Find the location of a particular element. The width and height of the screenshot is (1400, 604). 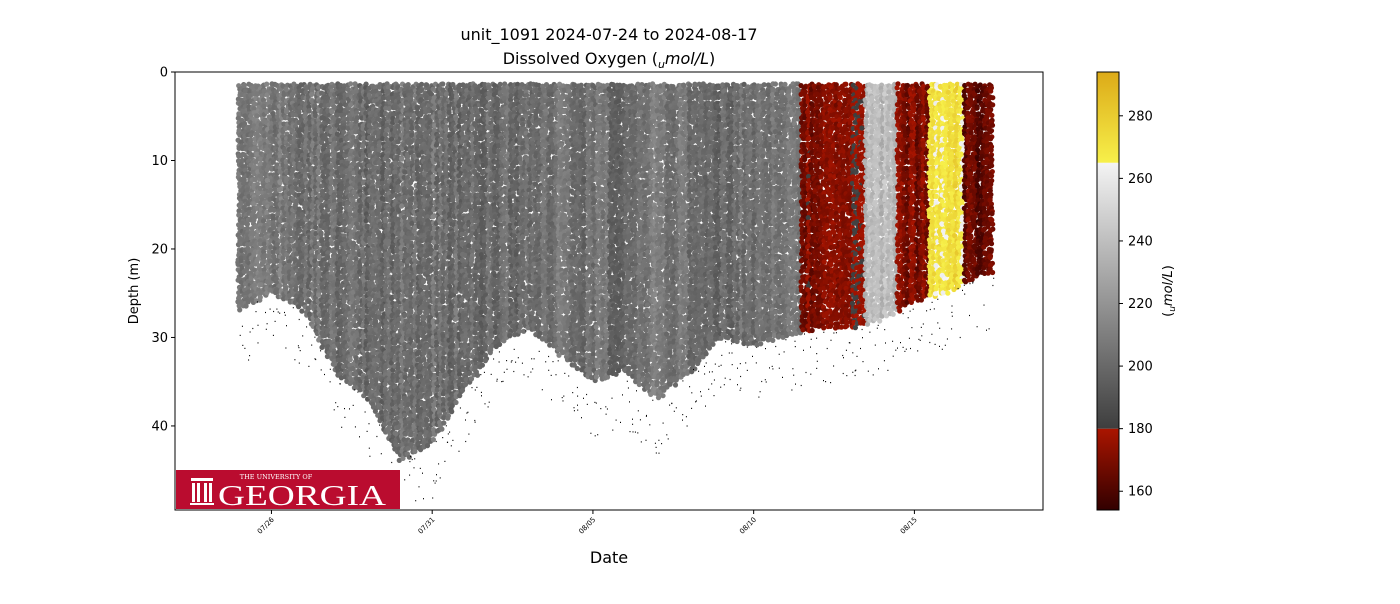

subtitle-close: ) is located at coordinates (712, 58).